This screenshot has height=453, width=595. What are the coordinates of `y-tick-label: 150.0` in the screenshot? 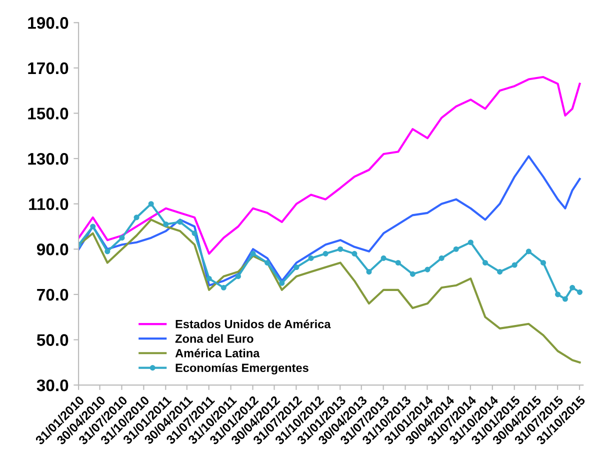 It's located at (48, 114).